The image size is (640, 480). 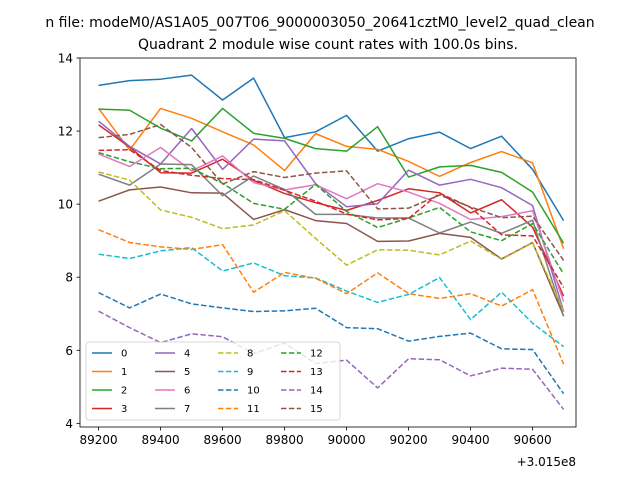 I want to click on legend-label-13: 13, so click(x=316, y=372).